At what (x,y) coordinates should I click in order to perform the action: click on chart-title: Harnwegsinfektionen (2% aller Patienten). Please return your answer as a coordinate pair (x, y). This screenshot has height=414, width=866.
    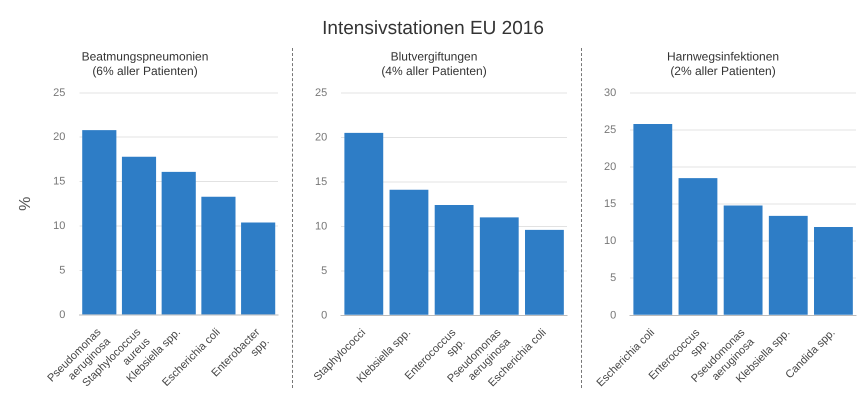
    Looking at the image, I should click on (723, 64).